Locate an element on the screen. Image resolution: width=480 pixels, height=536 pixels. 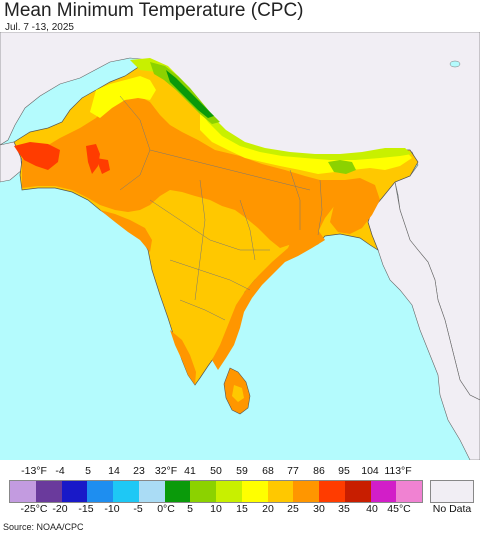
legend-f-label: 68 is located at coordinates (268, 471).